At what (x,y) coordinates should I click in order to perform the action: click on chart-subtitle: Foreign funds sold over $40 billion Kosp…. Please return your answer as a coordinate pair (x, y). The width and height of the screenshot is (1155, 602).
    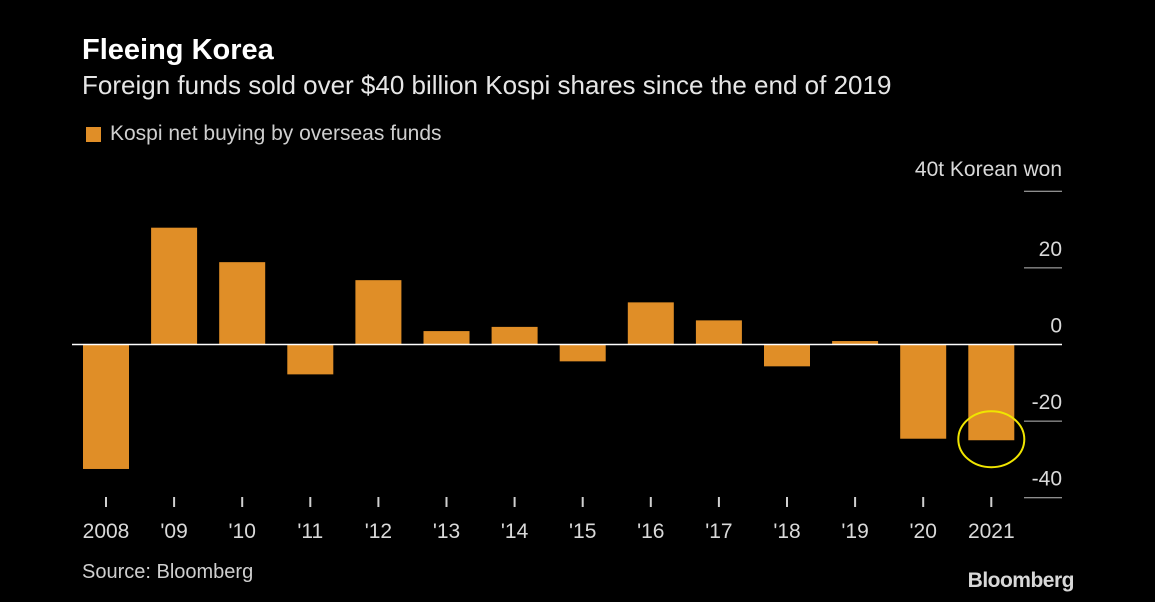
    Looking at the image, I should click on (487, 85).